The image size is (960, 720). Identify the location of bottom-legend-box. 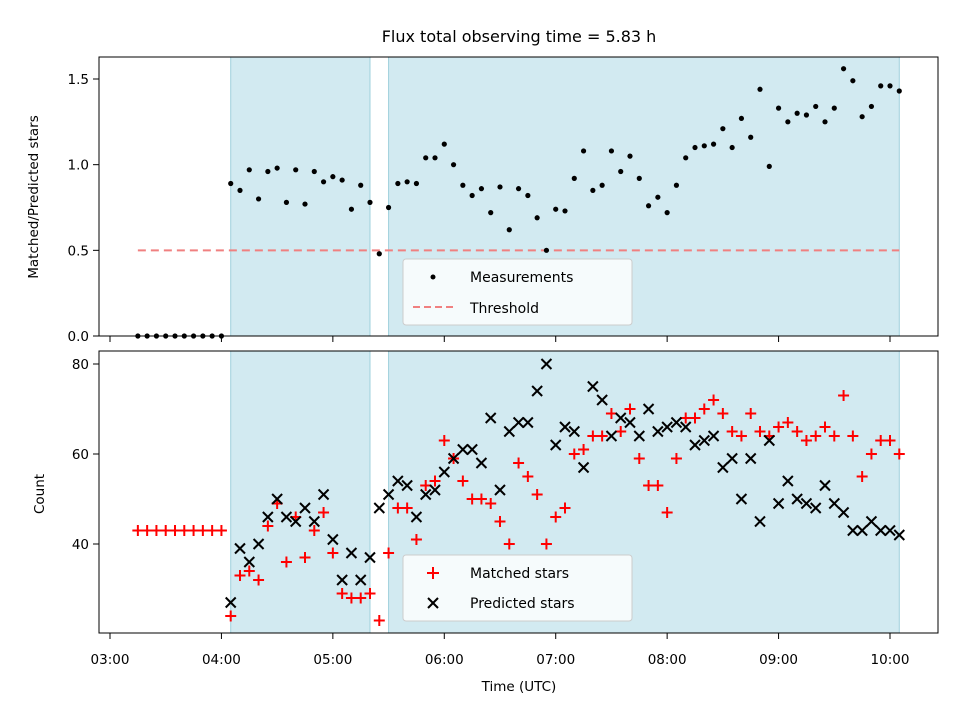
(517, 588).